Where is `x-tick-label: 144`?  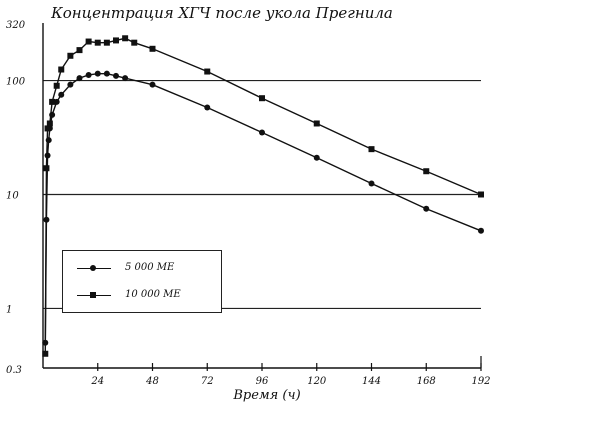
x-tick-label: 144 is located at coordinates (371, 381).